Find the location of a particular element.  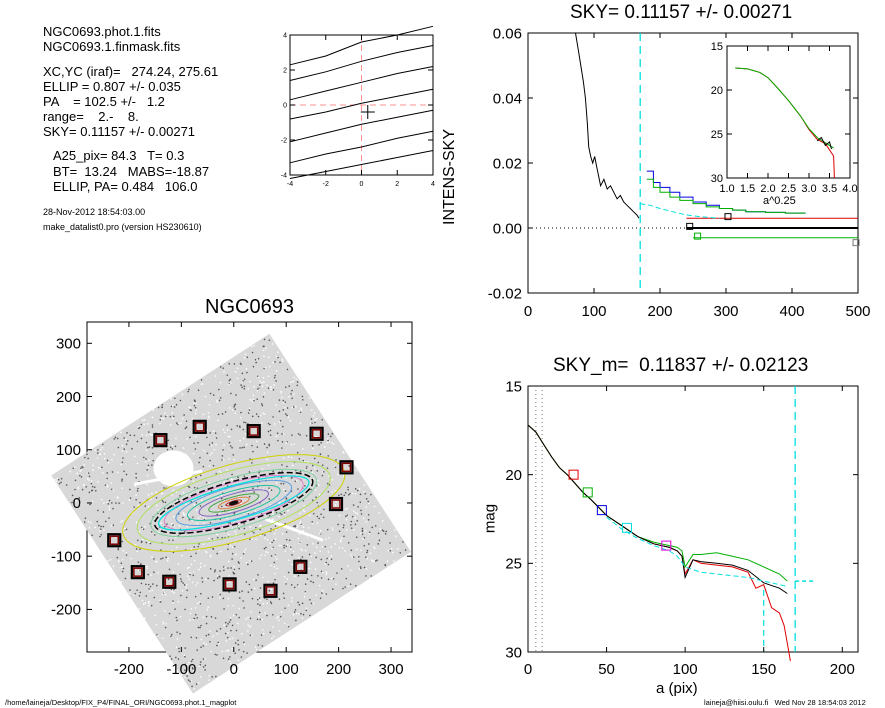

info-file-image: NGC0693.phot.1.fits is located at coordinates (102, 31).